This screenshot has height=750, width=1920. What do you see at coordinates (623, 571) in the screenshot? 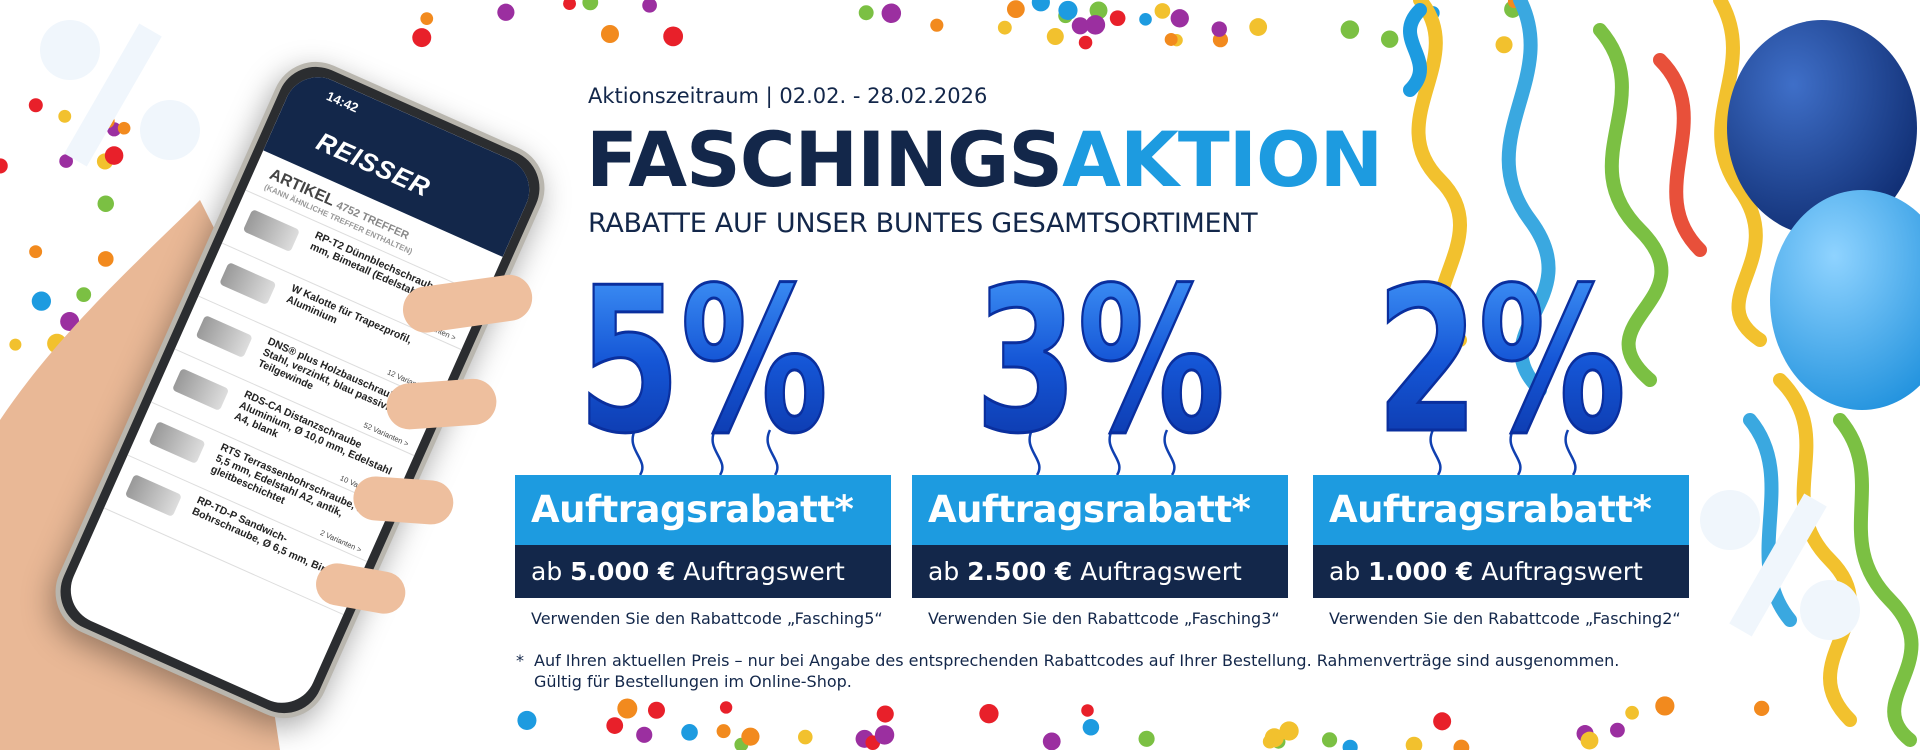
I see `minimum-amount: 5.000 €` at bounding box center [623, 571].